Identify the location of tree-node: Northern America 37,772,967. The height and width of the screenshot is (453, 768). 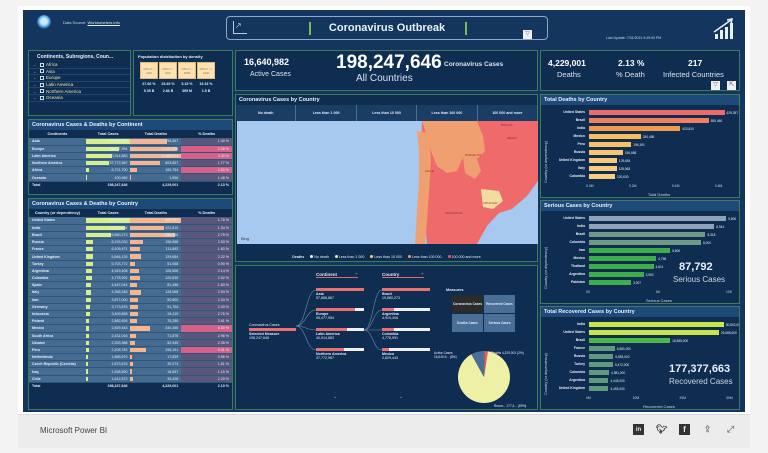
(340, 354).